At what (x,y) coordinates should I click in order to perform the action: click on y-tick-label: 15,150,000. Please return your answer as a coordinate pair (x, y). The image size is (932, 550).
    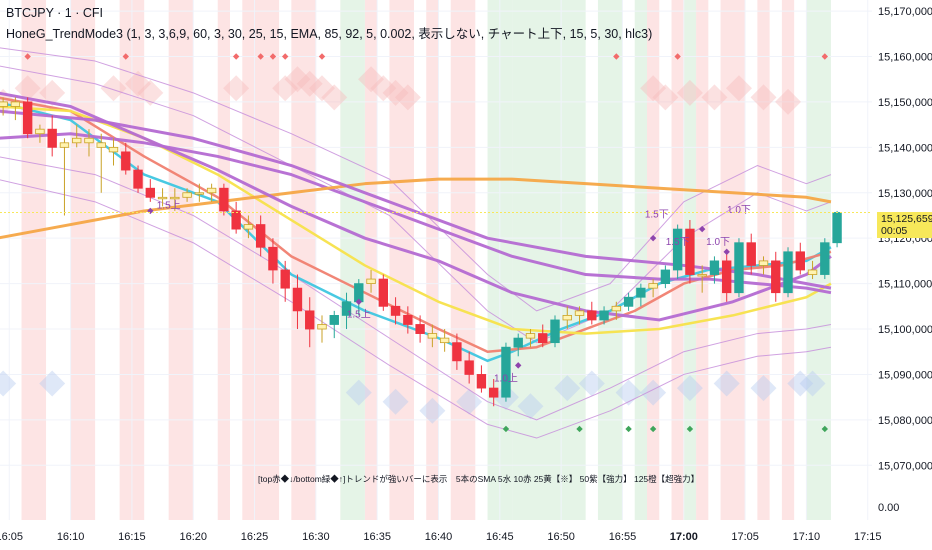
    Looking at the image, I should click on (905, 103).